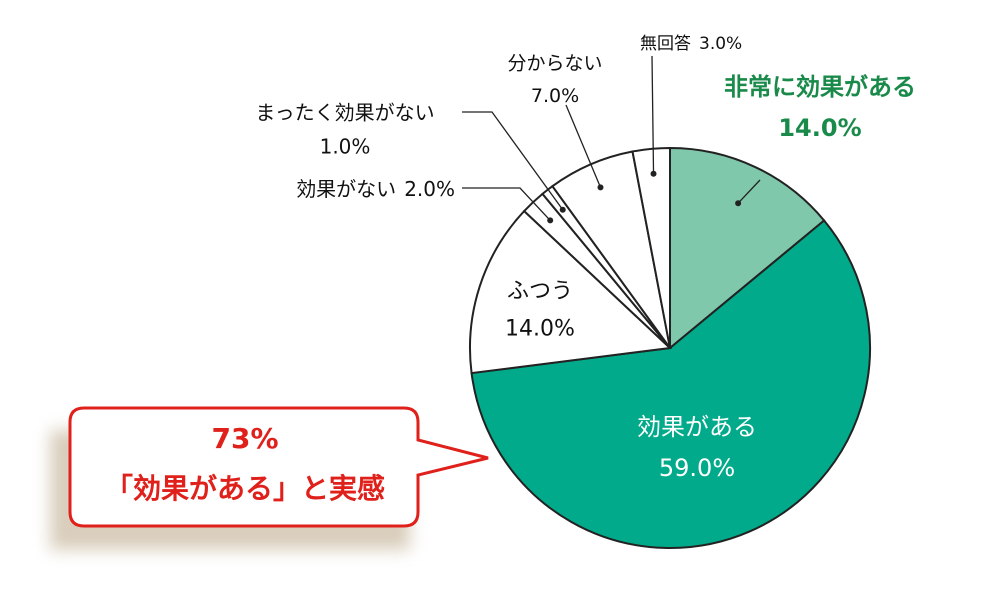  Describe the element at coordinates (697, 427) in the screenshot. I see `slice-label: 効果がある` at that location.